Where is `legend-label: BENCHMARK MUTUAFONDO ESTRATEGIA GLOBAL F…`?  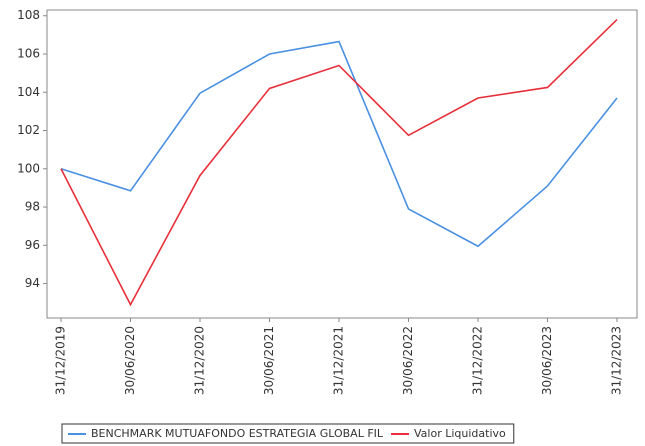 legend-label: BENCHMARK MUTUAFONDO ESTRATEGIA GLOBAL F… is located at coordinates (237, 433).